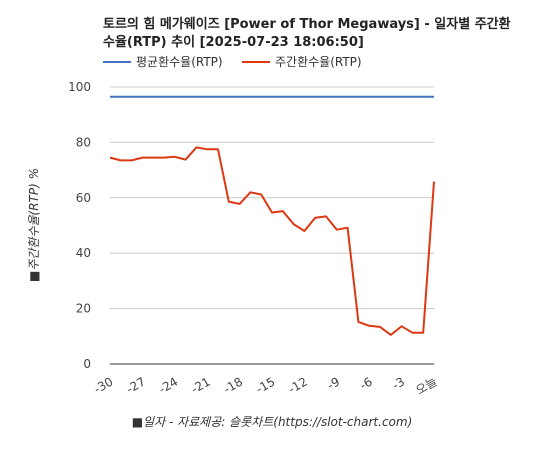  Describe the element at coordinates (83, 253) in the screenshot. I see `y-tick-label: 40` at that location.